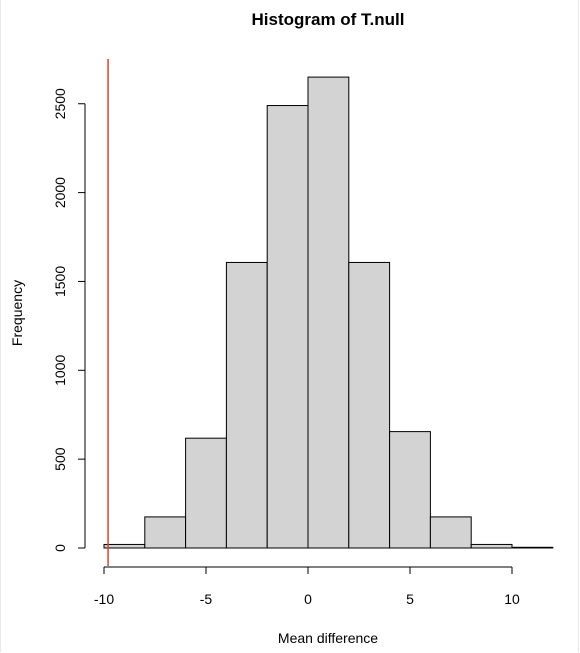 The height and width of the screenshot is (653, 580). What do you see at coordinates (104, 599) in the screenshot?
I see `x-tick-label-1: -10` at bounding box center [104, 599].